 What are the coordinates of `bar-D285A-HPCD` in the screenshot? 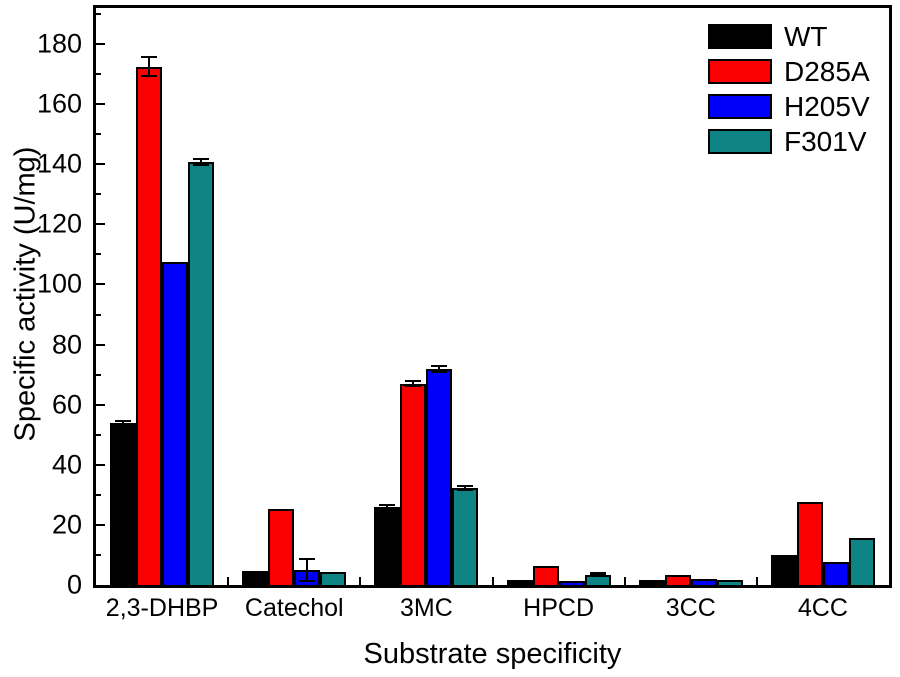 It's located at (545, 575).